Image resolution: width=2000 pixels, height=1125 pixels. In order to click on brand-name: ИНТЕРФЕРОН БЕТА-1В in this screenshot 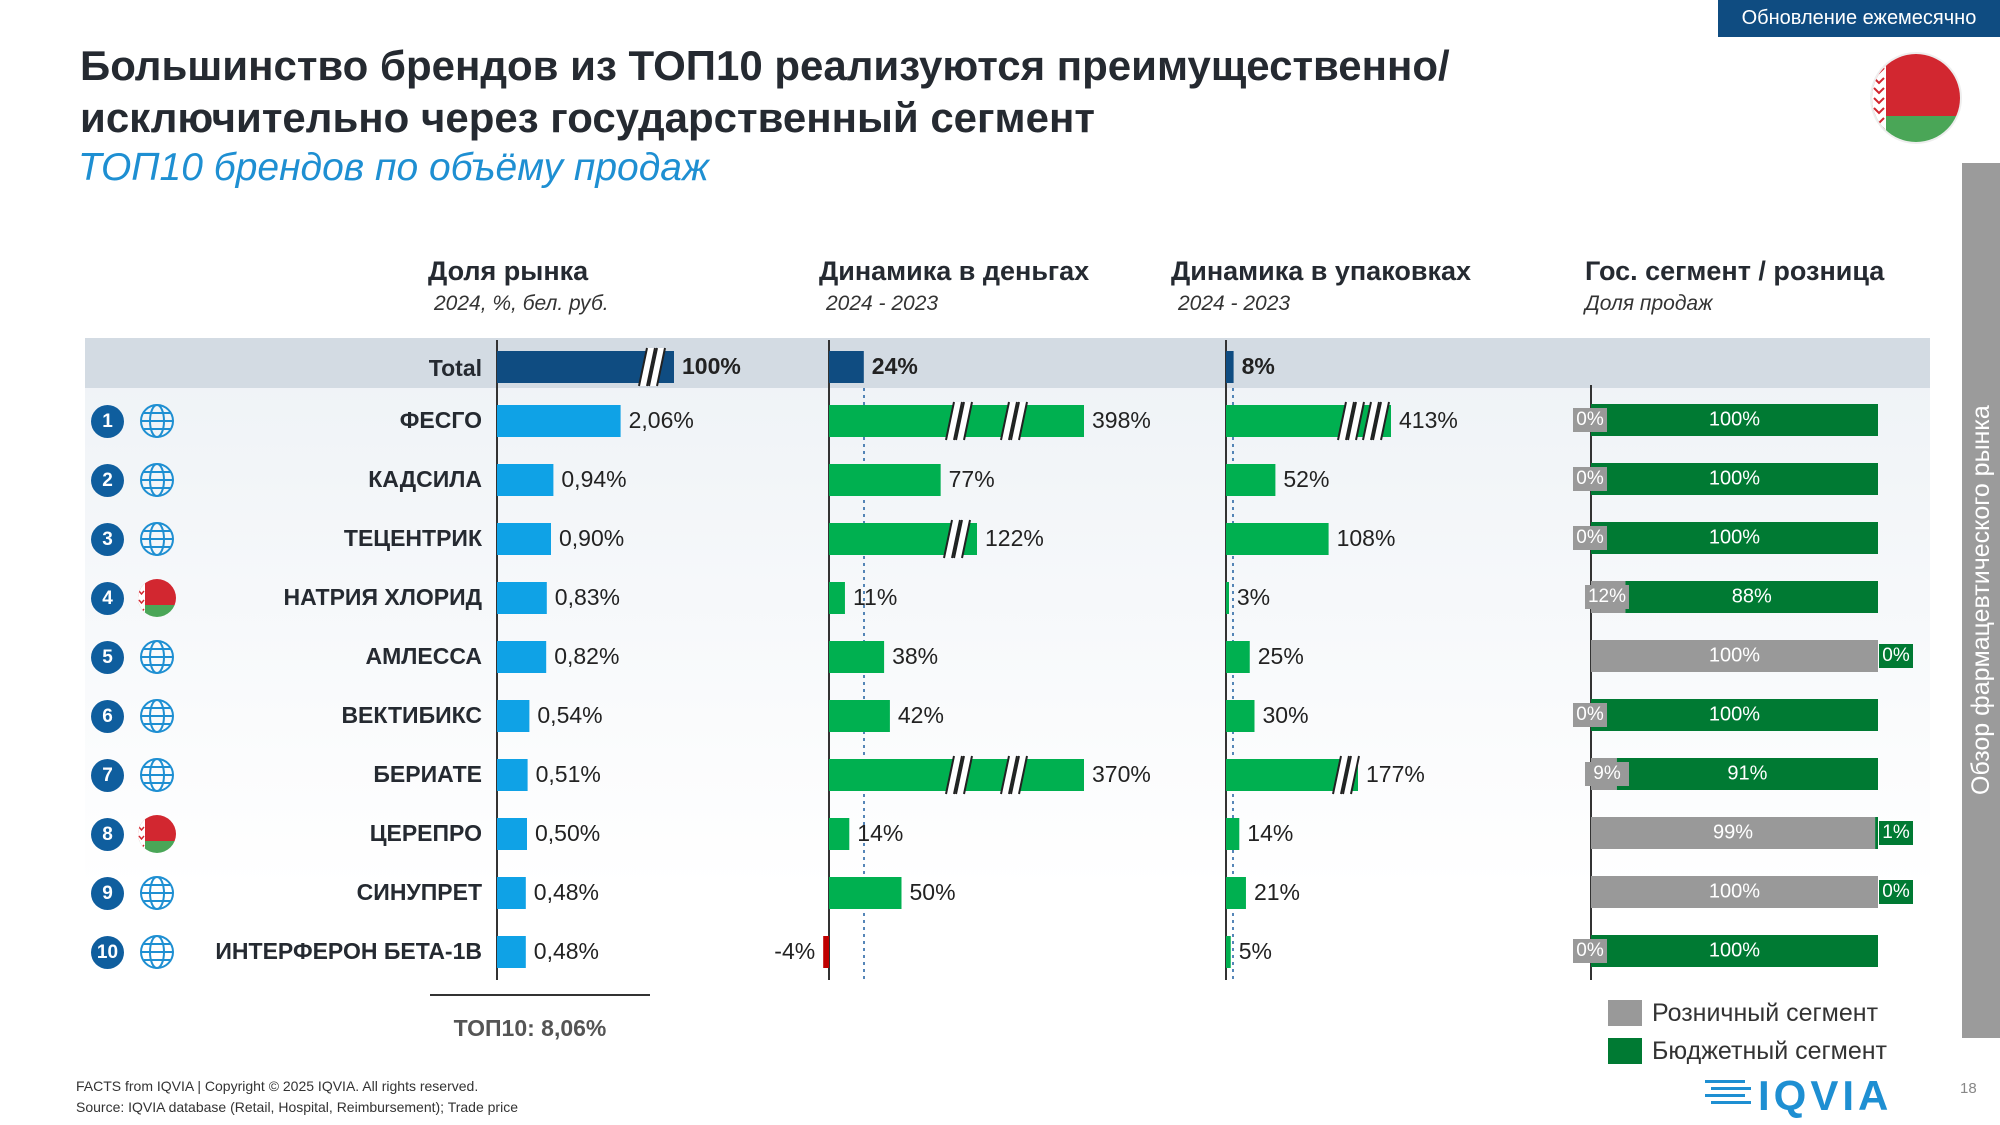, I will do `click(348, 951)`.